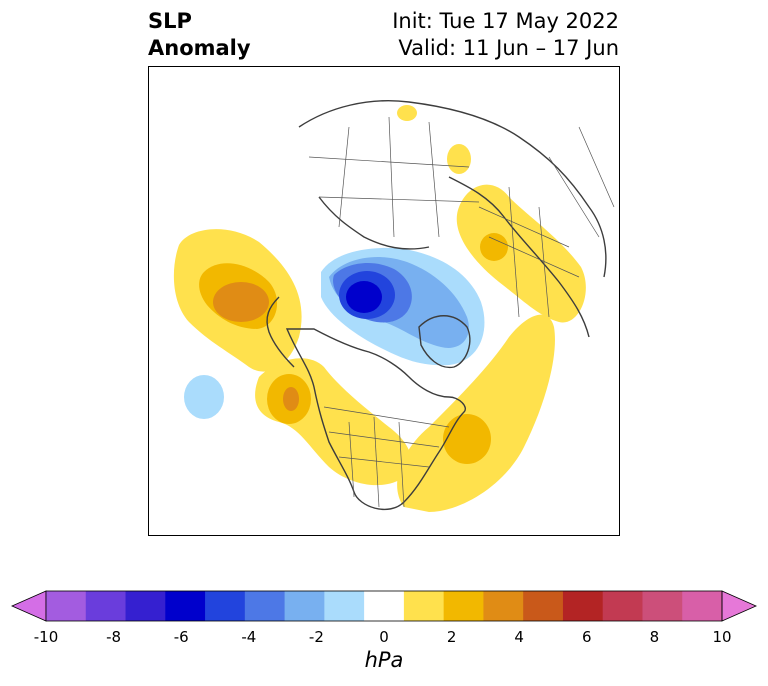 The height and width of the screenshot is (686, 768). I want to click on title-line-1: SLP, so click(170, 21).